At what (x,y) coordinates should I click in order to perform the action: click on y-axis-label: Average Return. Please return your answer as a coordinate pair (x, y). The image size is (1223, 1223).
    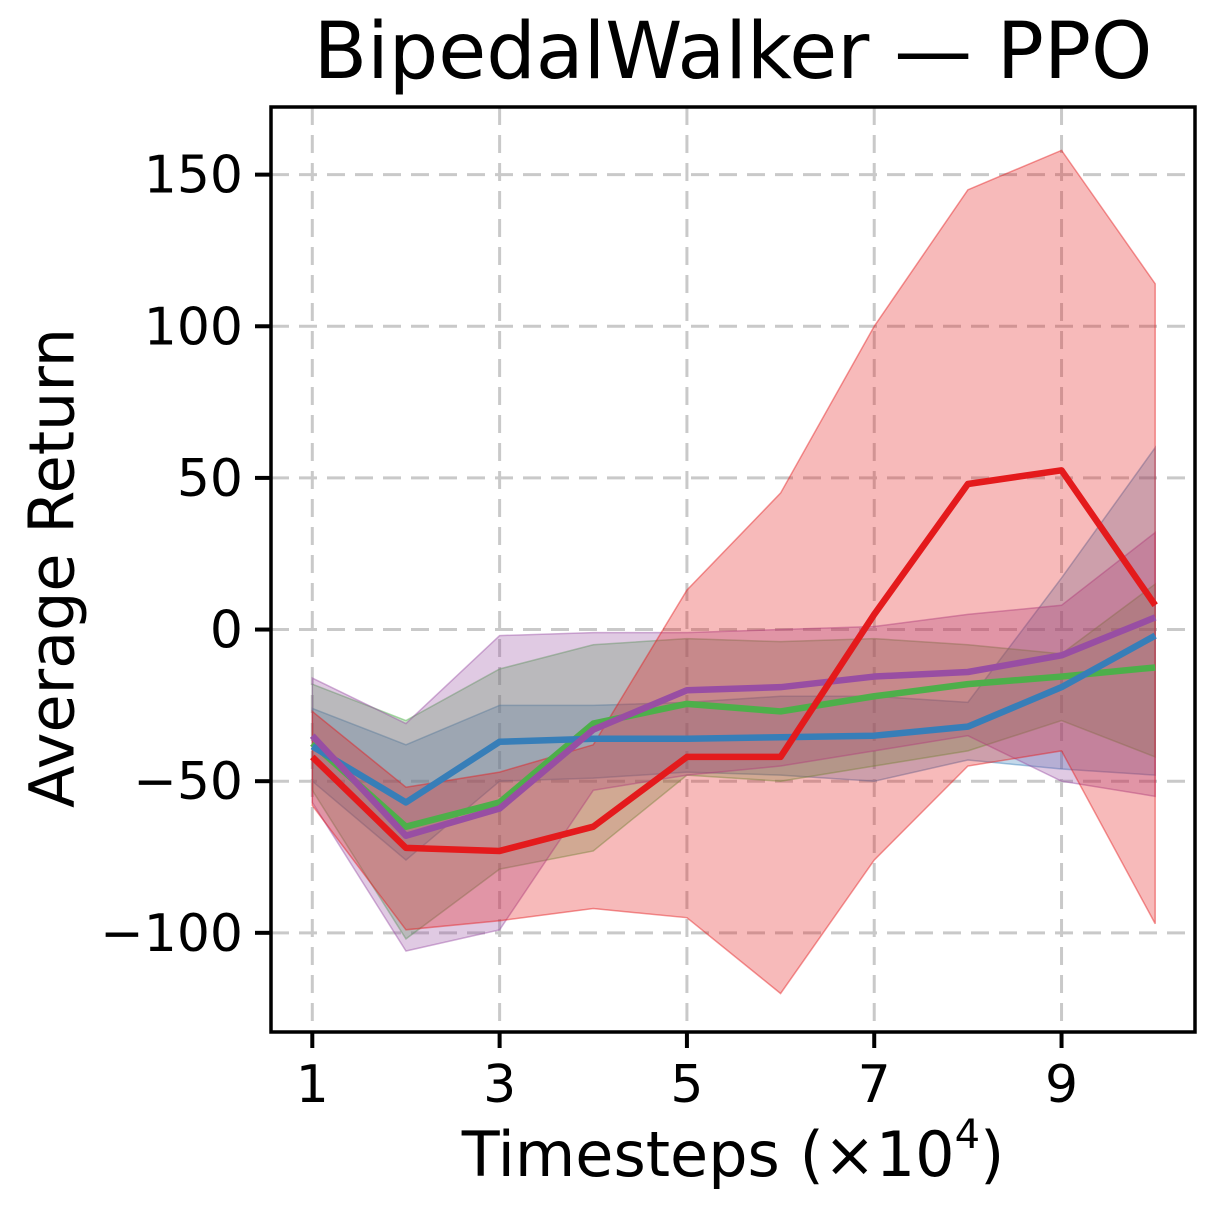
    Looking at the image, I should click on (52, 568).